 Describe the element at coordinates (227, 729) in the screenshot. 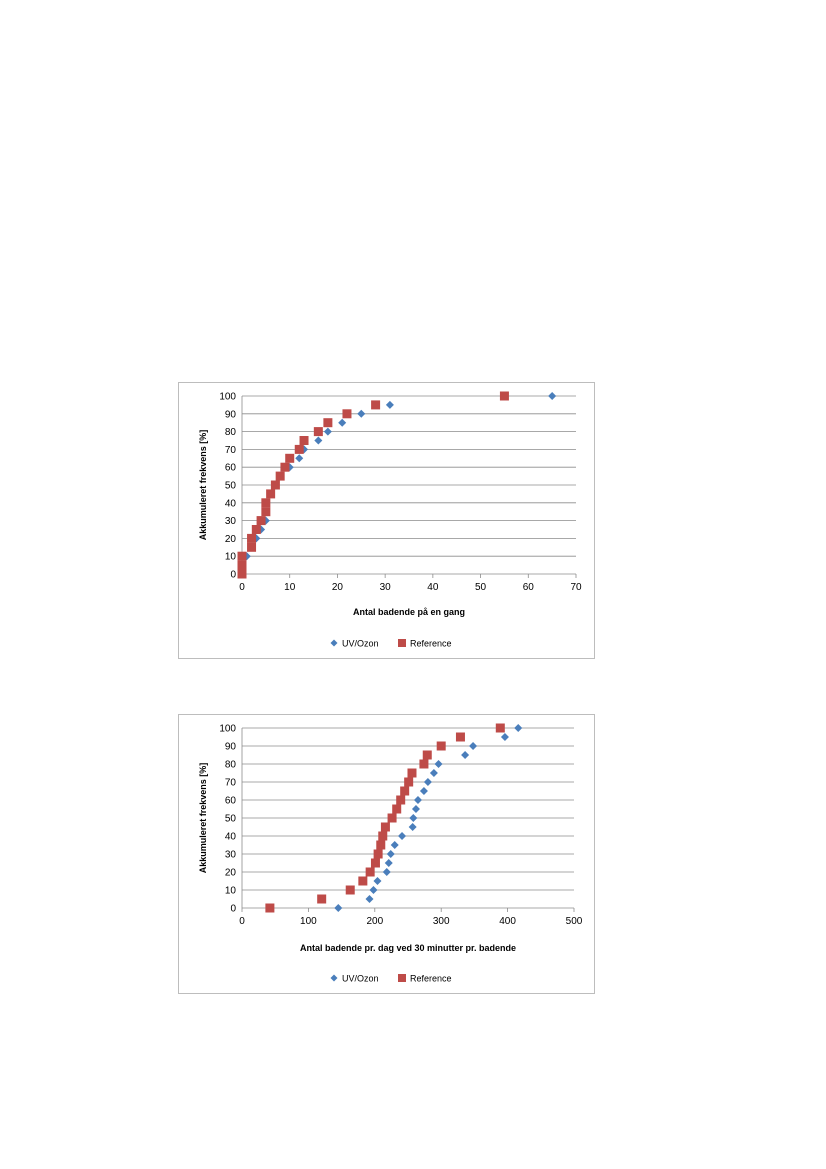

I see `chart-1-ytick-label-100: 100` at that location.